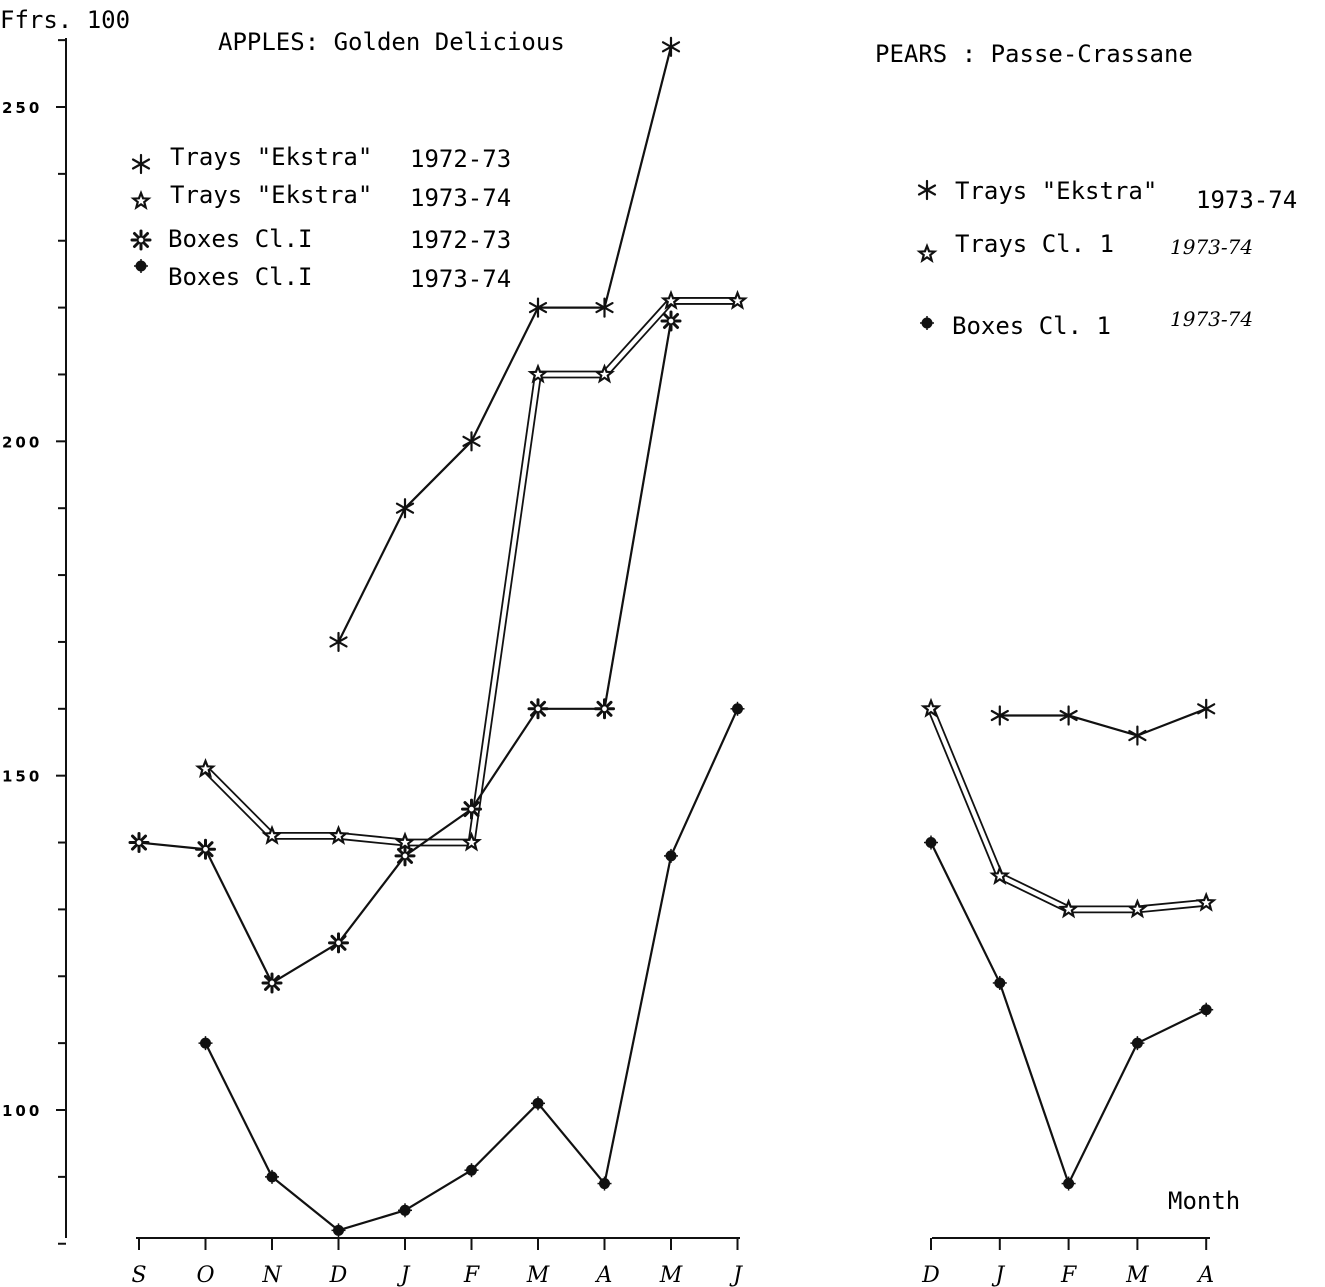 The height and width of the screenshot is (1287, 1325). Describe the element at coordinates (737, 299) in the screenshot. I see `data-point-star-J` at that location.